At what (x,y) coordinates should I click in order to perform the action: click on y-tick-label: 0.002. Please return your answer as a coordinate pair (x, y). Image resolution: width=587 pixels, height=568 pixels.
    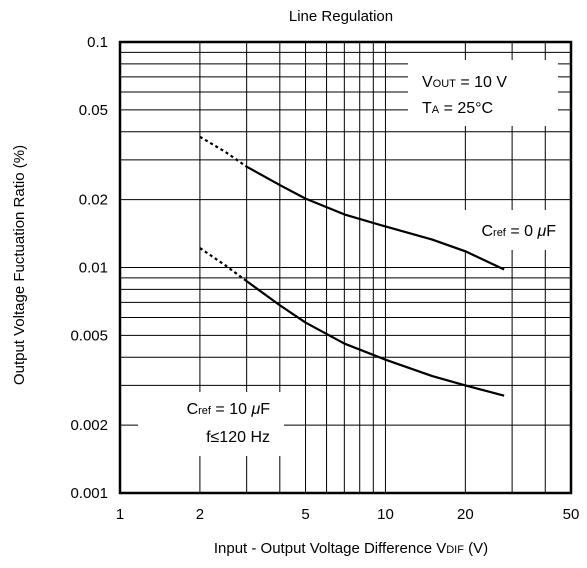
    Looking at the image, I should click on (89, 425).